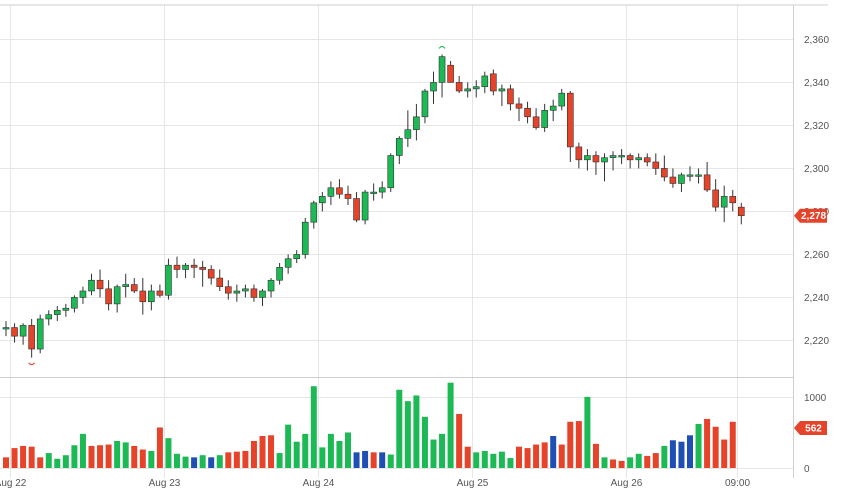  Describe the element at coordinates (816, 341) in the screenshot. I see `price-tick-label: 2,220` at that location.